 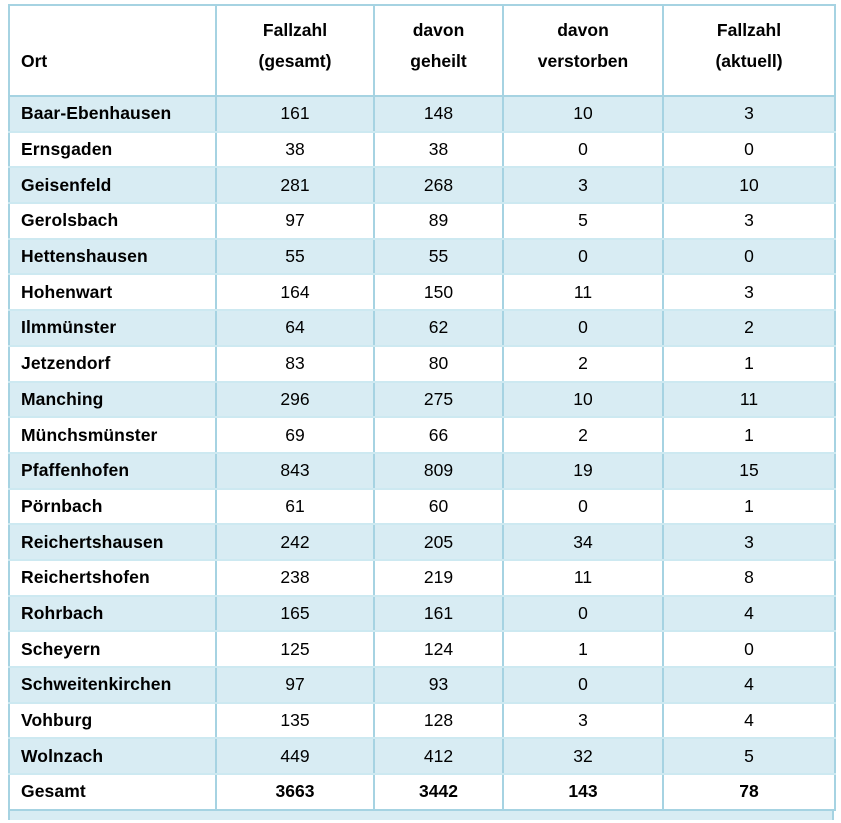 What do you see at coordinates (295, 756) in the screenshot?
I see `cell-fallzahl-gesamt: 449` at bounding box center [295, 756].